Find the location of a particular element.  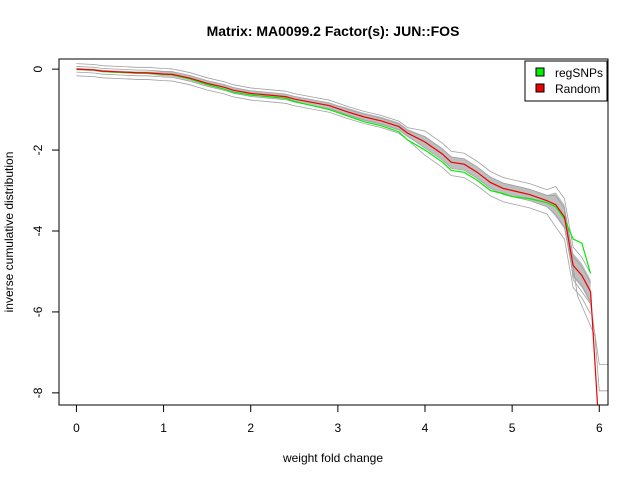

x-tick-label: 3 is located at coordinates (338, 428).